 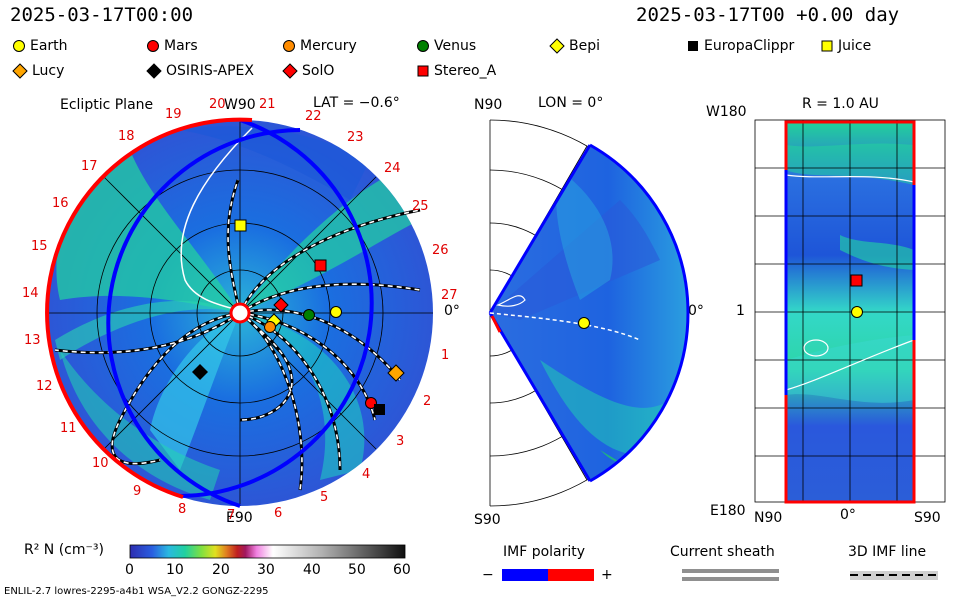 What do you see at coordinates (39, 246) in the screenshot?
I see `sector-15: 15` at bounding box center [39, 246].